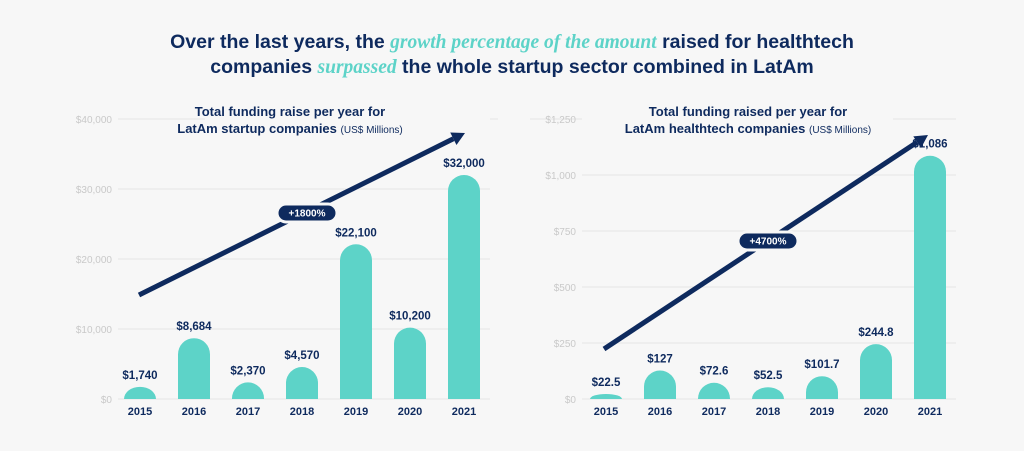 The image size is (1024, 451). What do you see at coordinates (94, 260) in the screenshot?
I see `y-tick-label: $20,000` at bounding box center [94, 260].